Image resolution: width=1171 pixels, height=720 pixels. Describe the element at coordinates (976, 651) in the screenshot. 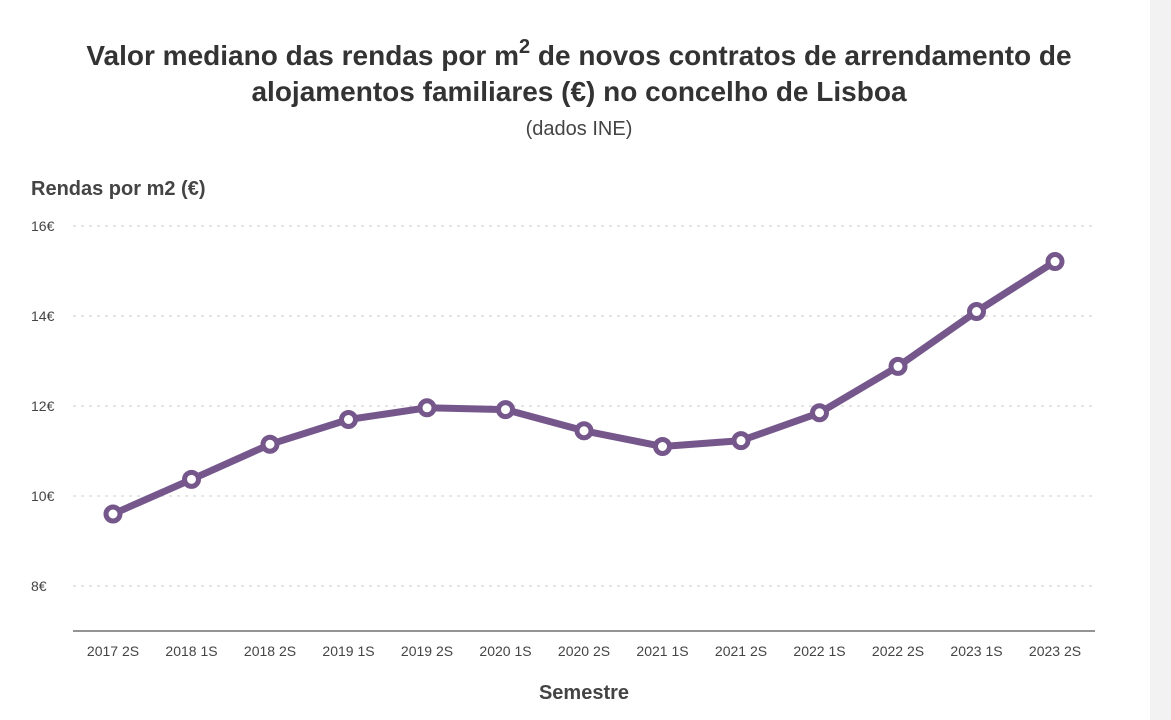

I see `x-tick-label: 2023 1S` at that location.